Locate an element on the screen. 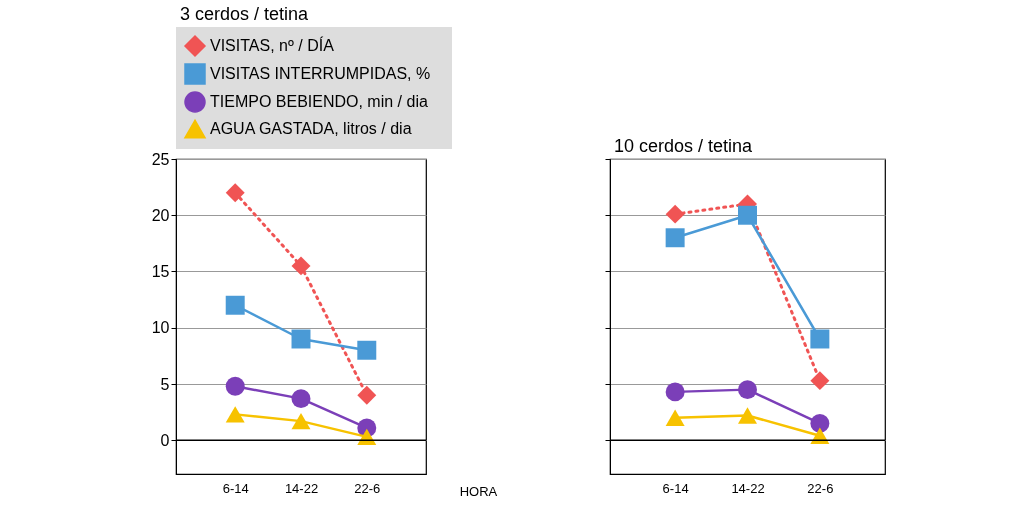  chart-title: 10 cerdos / tetina is located at coordinates (684, 145).